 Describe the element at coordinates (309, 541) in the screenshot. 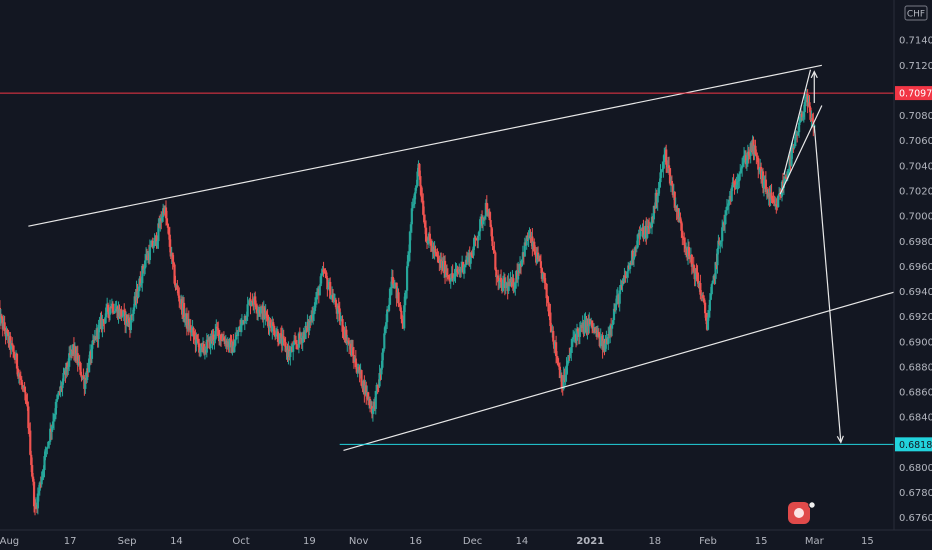

I see `time-tick-label: 19` at that location.